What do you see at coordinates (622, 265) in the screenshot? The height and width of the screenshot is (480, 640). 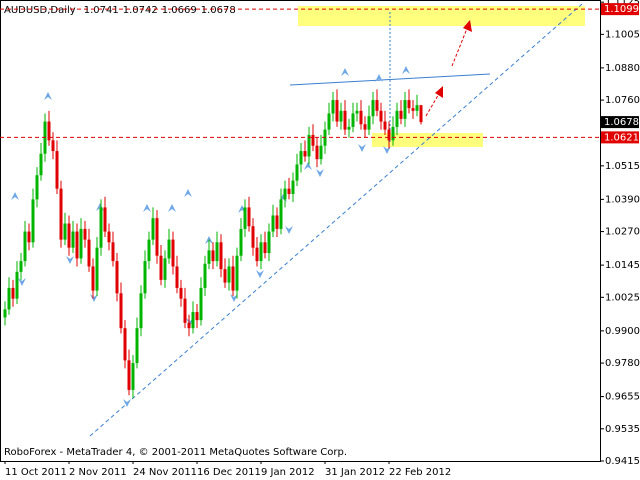 I see `y-tick-label: 1.0145` at bounding box center [622, 265].